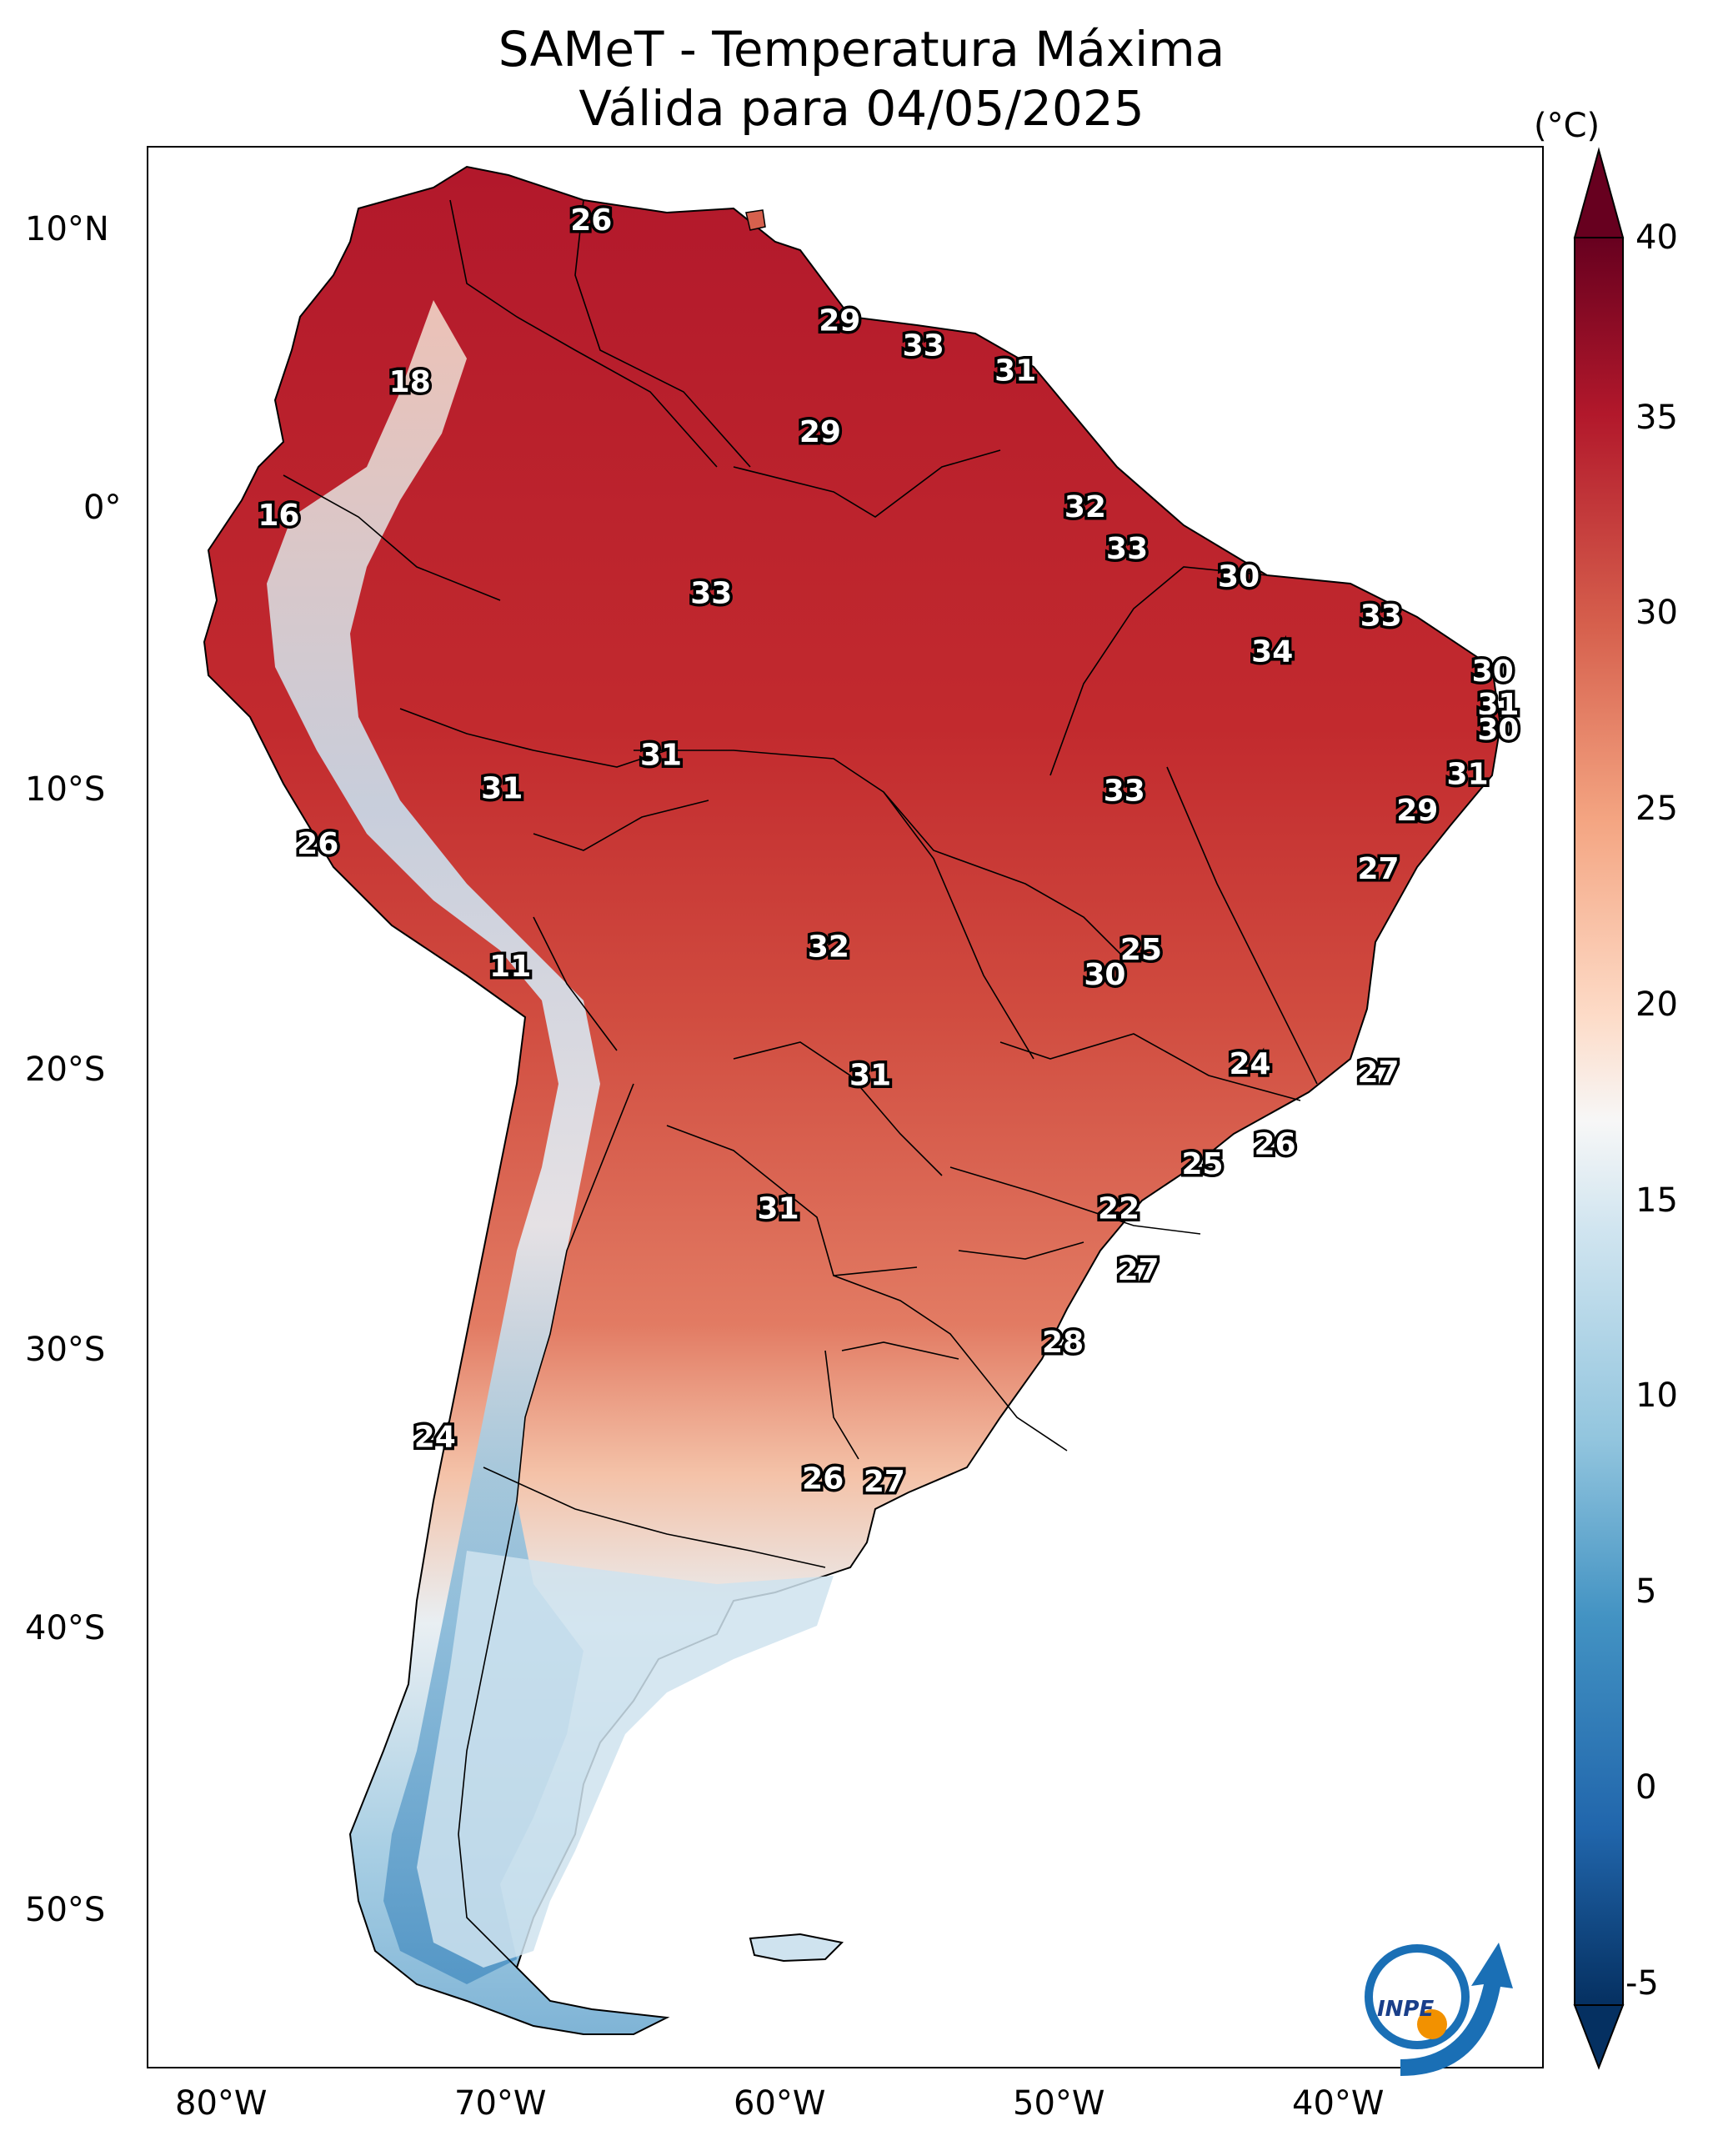 This screenshot has height=2156, width=1723. I want to click on map-title-line1: SAMeT - Temperatura Máxima, so click(861, 50).